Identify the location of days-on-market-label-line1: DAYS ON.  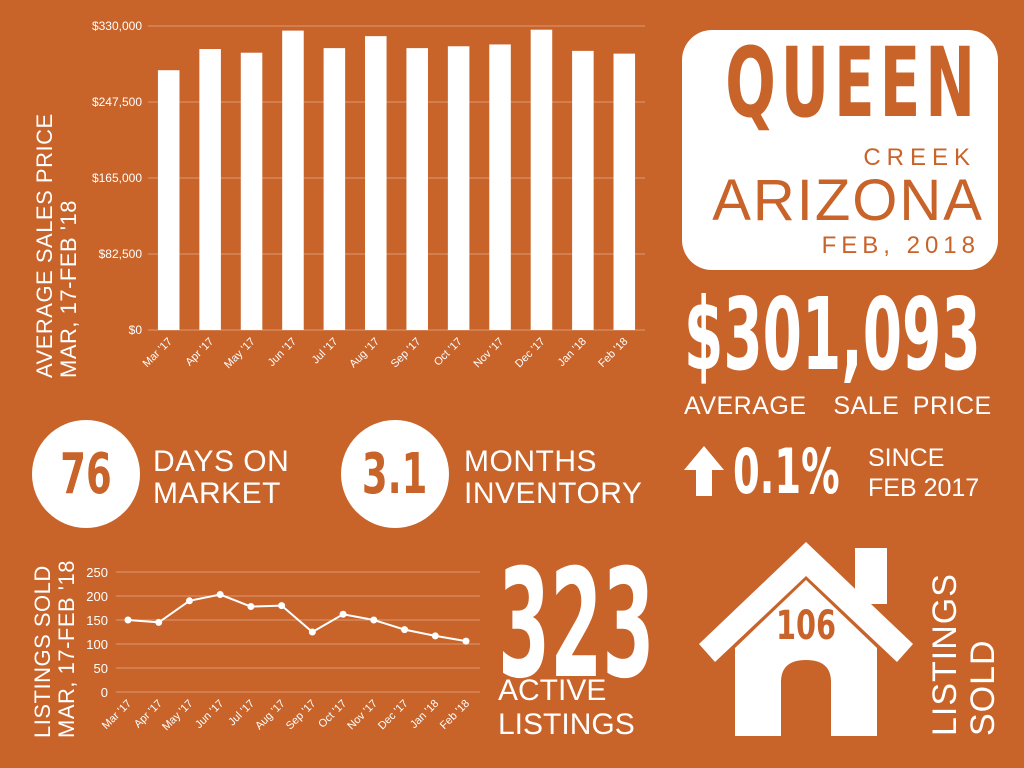
(221, 461).